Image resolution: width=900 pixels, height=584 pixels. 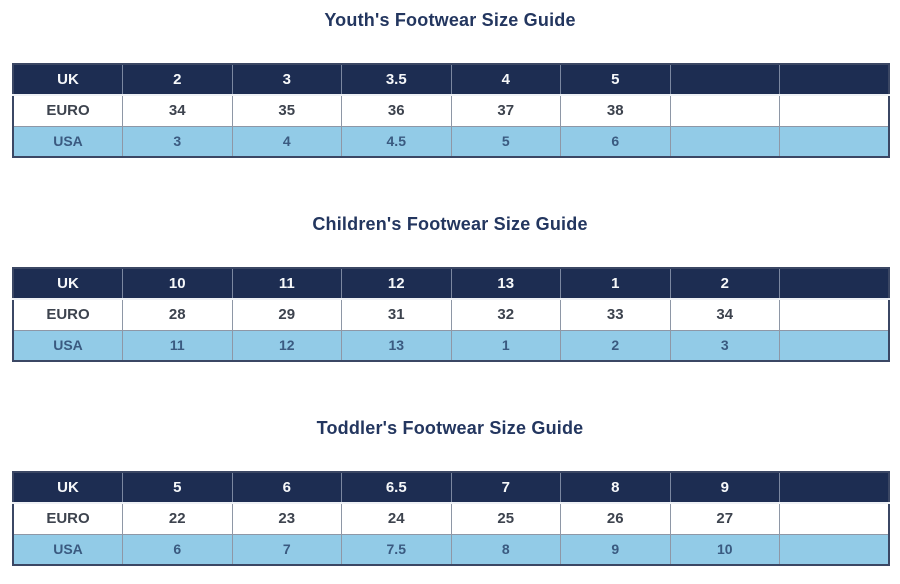 What do you see at coordinates (286, 518) in the screenshot?
I see `size-value-cell: 23` at bounding box center [286, 518].